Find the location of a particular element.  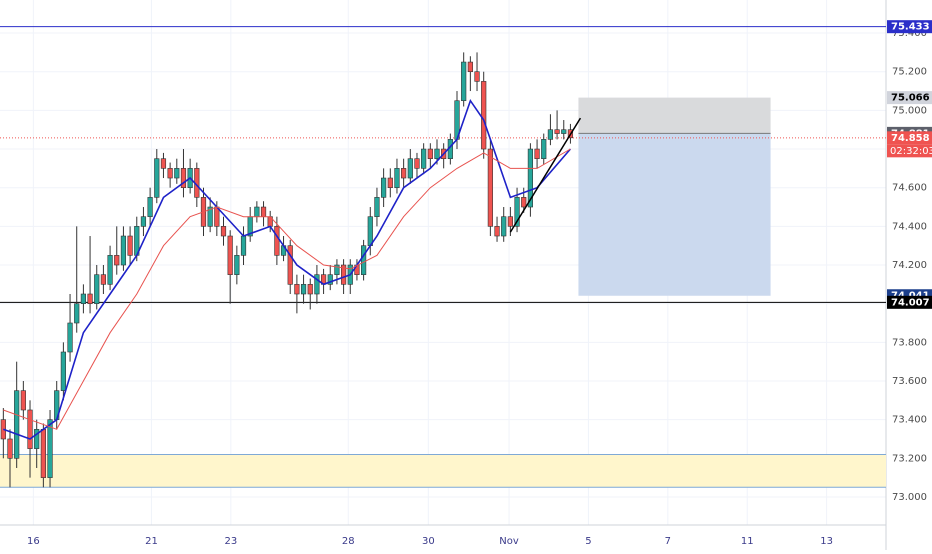

demand-zone is located at coordinates (443, 471).